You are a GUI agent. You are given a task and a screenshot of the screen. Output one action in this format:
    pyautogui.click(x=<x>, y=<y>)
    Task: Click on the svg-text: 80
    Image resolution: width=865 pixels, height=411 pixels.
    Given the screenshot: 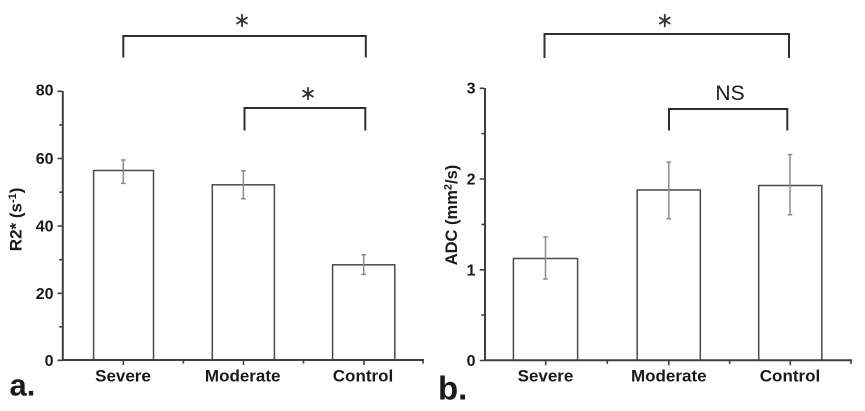 What is the action you would take?
    pyautogui.click(x=45, y=91)
    